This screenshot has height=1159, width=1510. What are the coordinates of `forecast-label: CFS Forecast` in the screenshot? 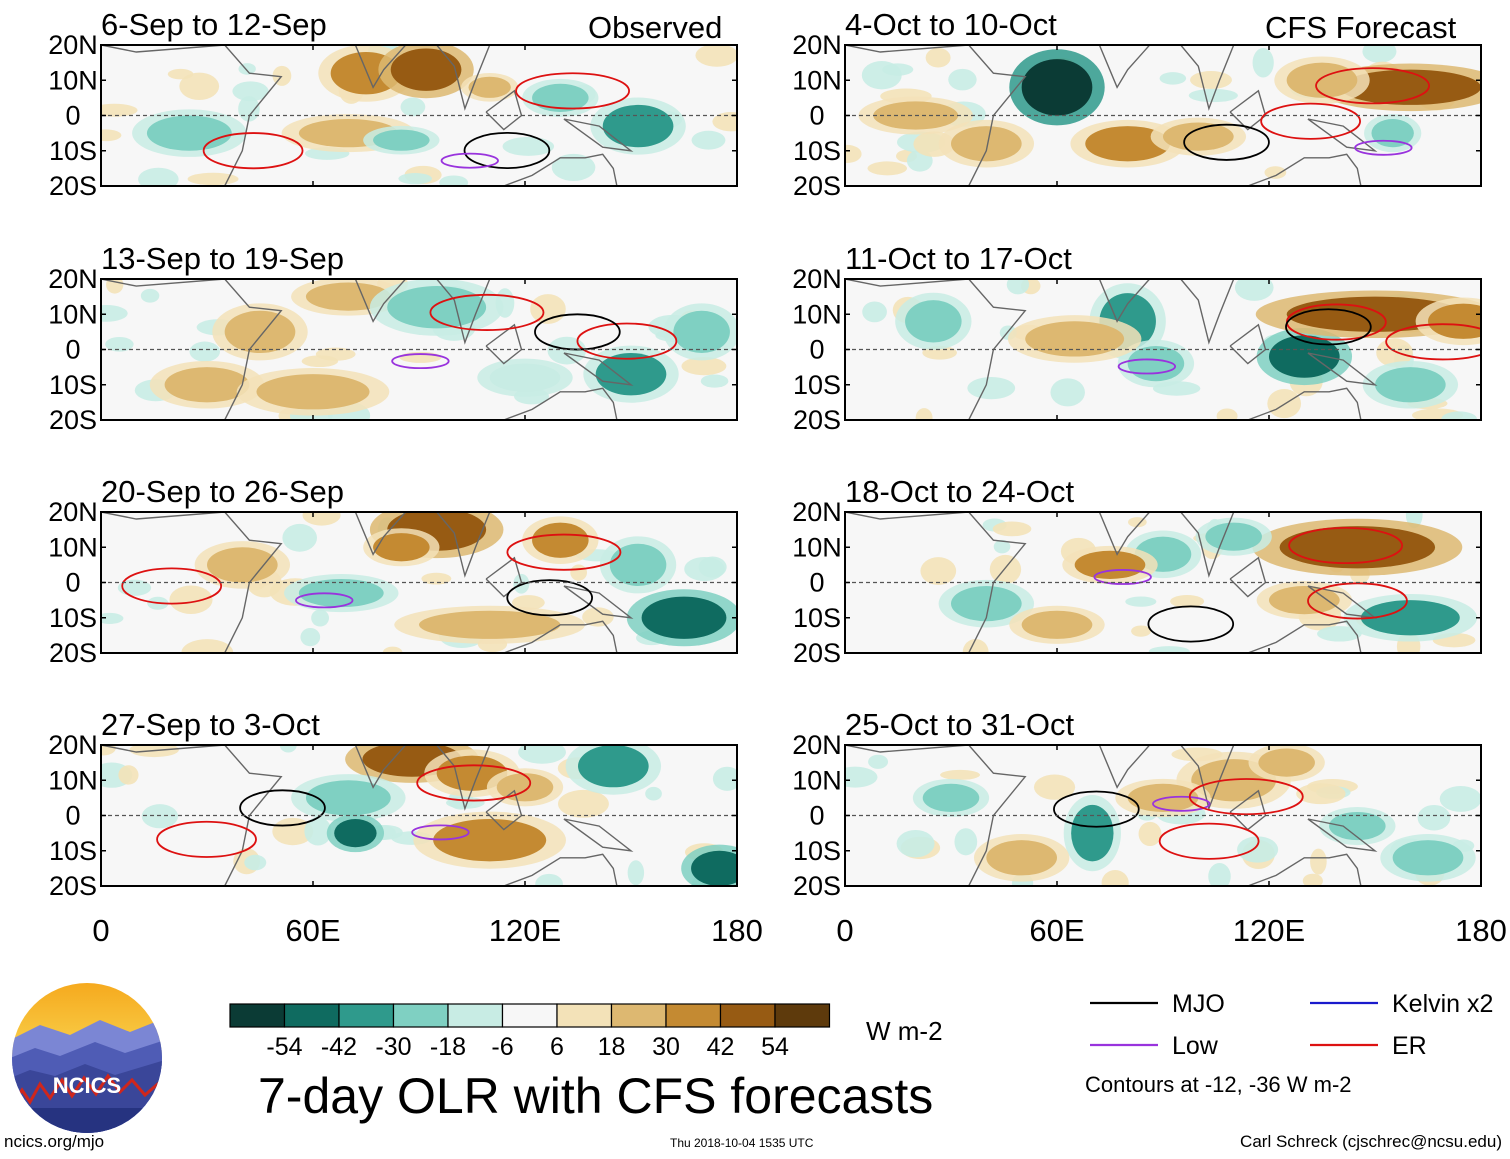 It's located at (1361, 27).